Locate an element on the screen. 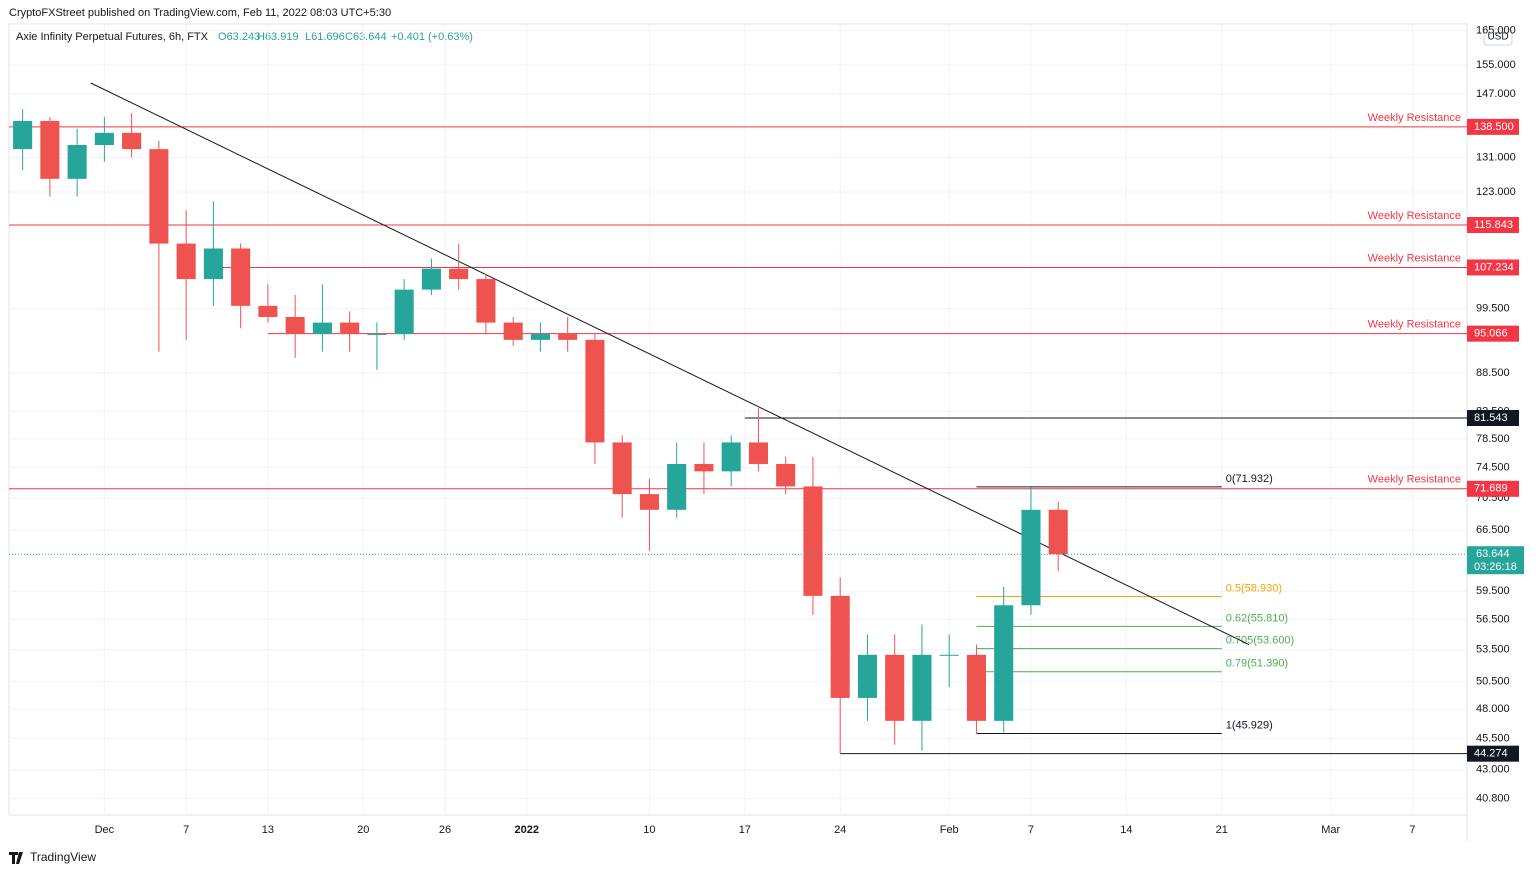 This screenshot has height=873, width=1536. y-tick-label: 66.500 is located at coordinates (1493, 530).